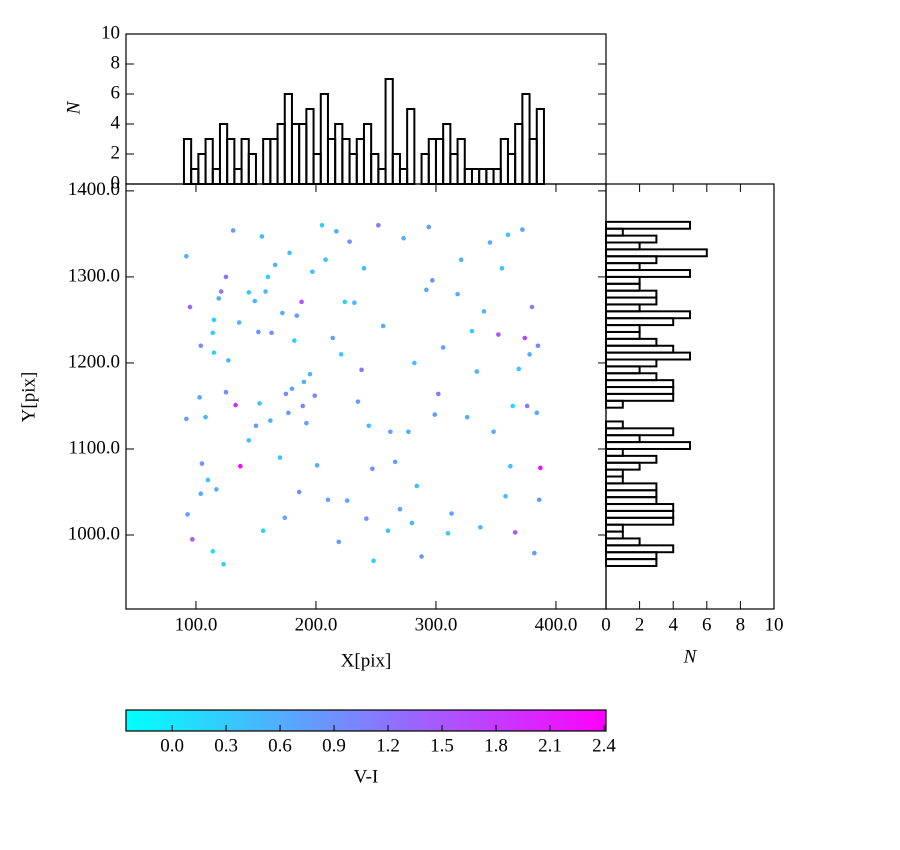  I want to click on y-tick-label: 4, so click(116, 122).